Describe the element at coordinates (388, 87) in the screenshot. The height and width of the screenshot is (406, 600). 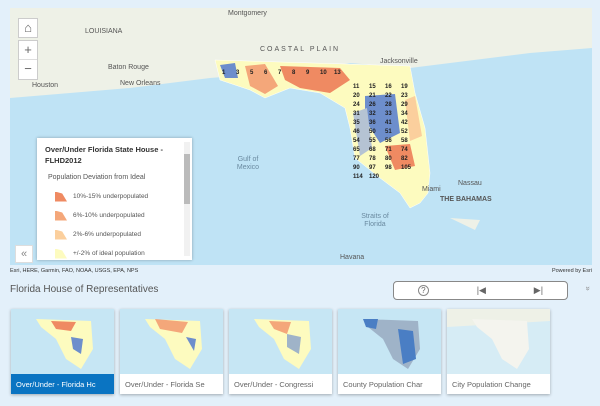
I see `district-label: 16` at that location.